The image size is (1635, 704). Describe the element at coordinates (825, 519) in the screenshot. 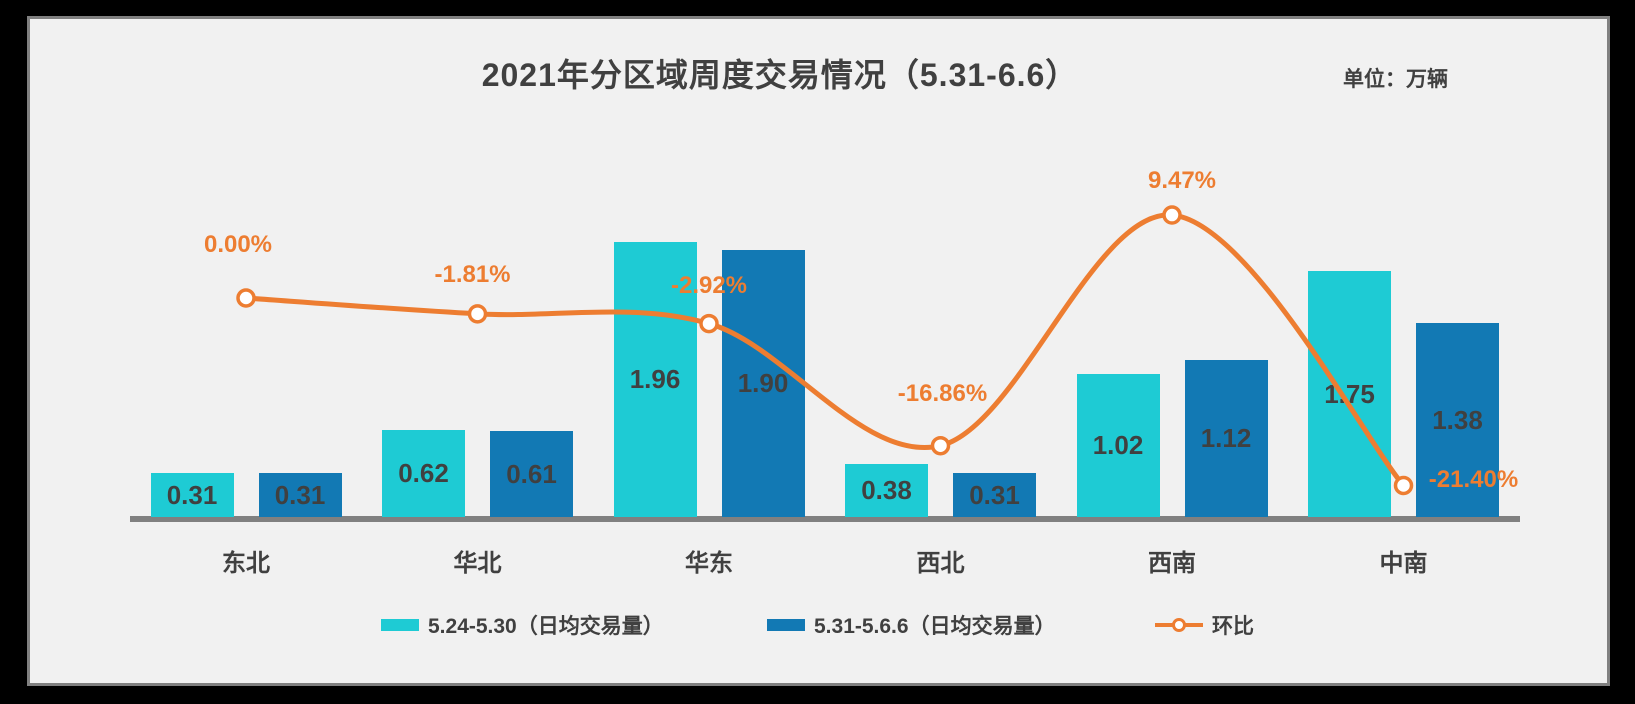

I see `x-axis-line` at that location.